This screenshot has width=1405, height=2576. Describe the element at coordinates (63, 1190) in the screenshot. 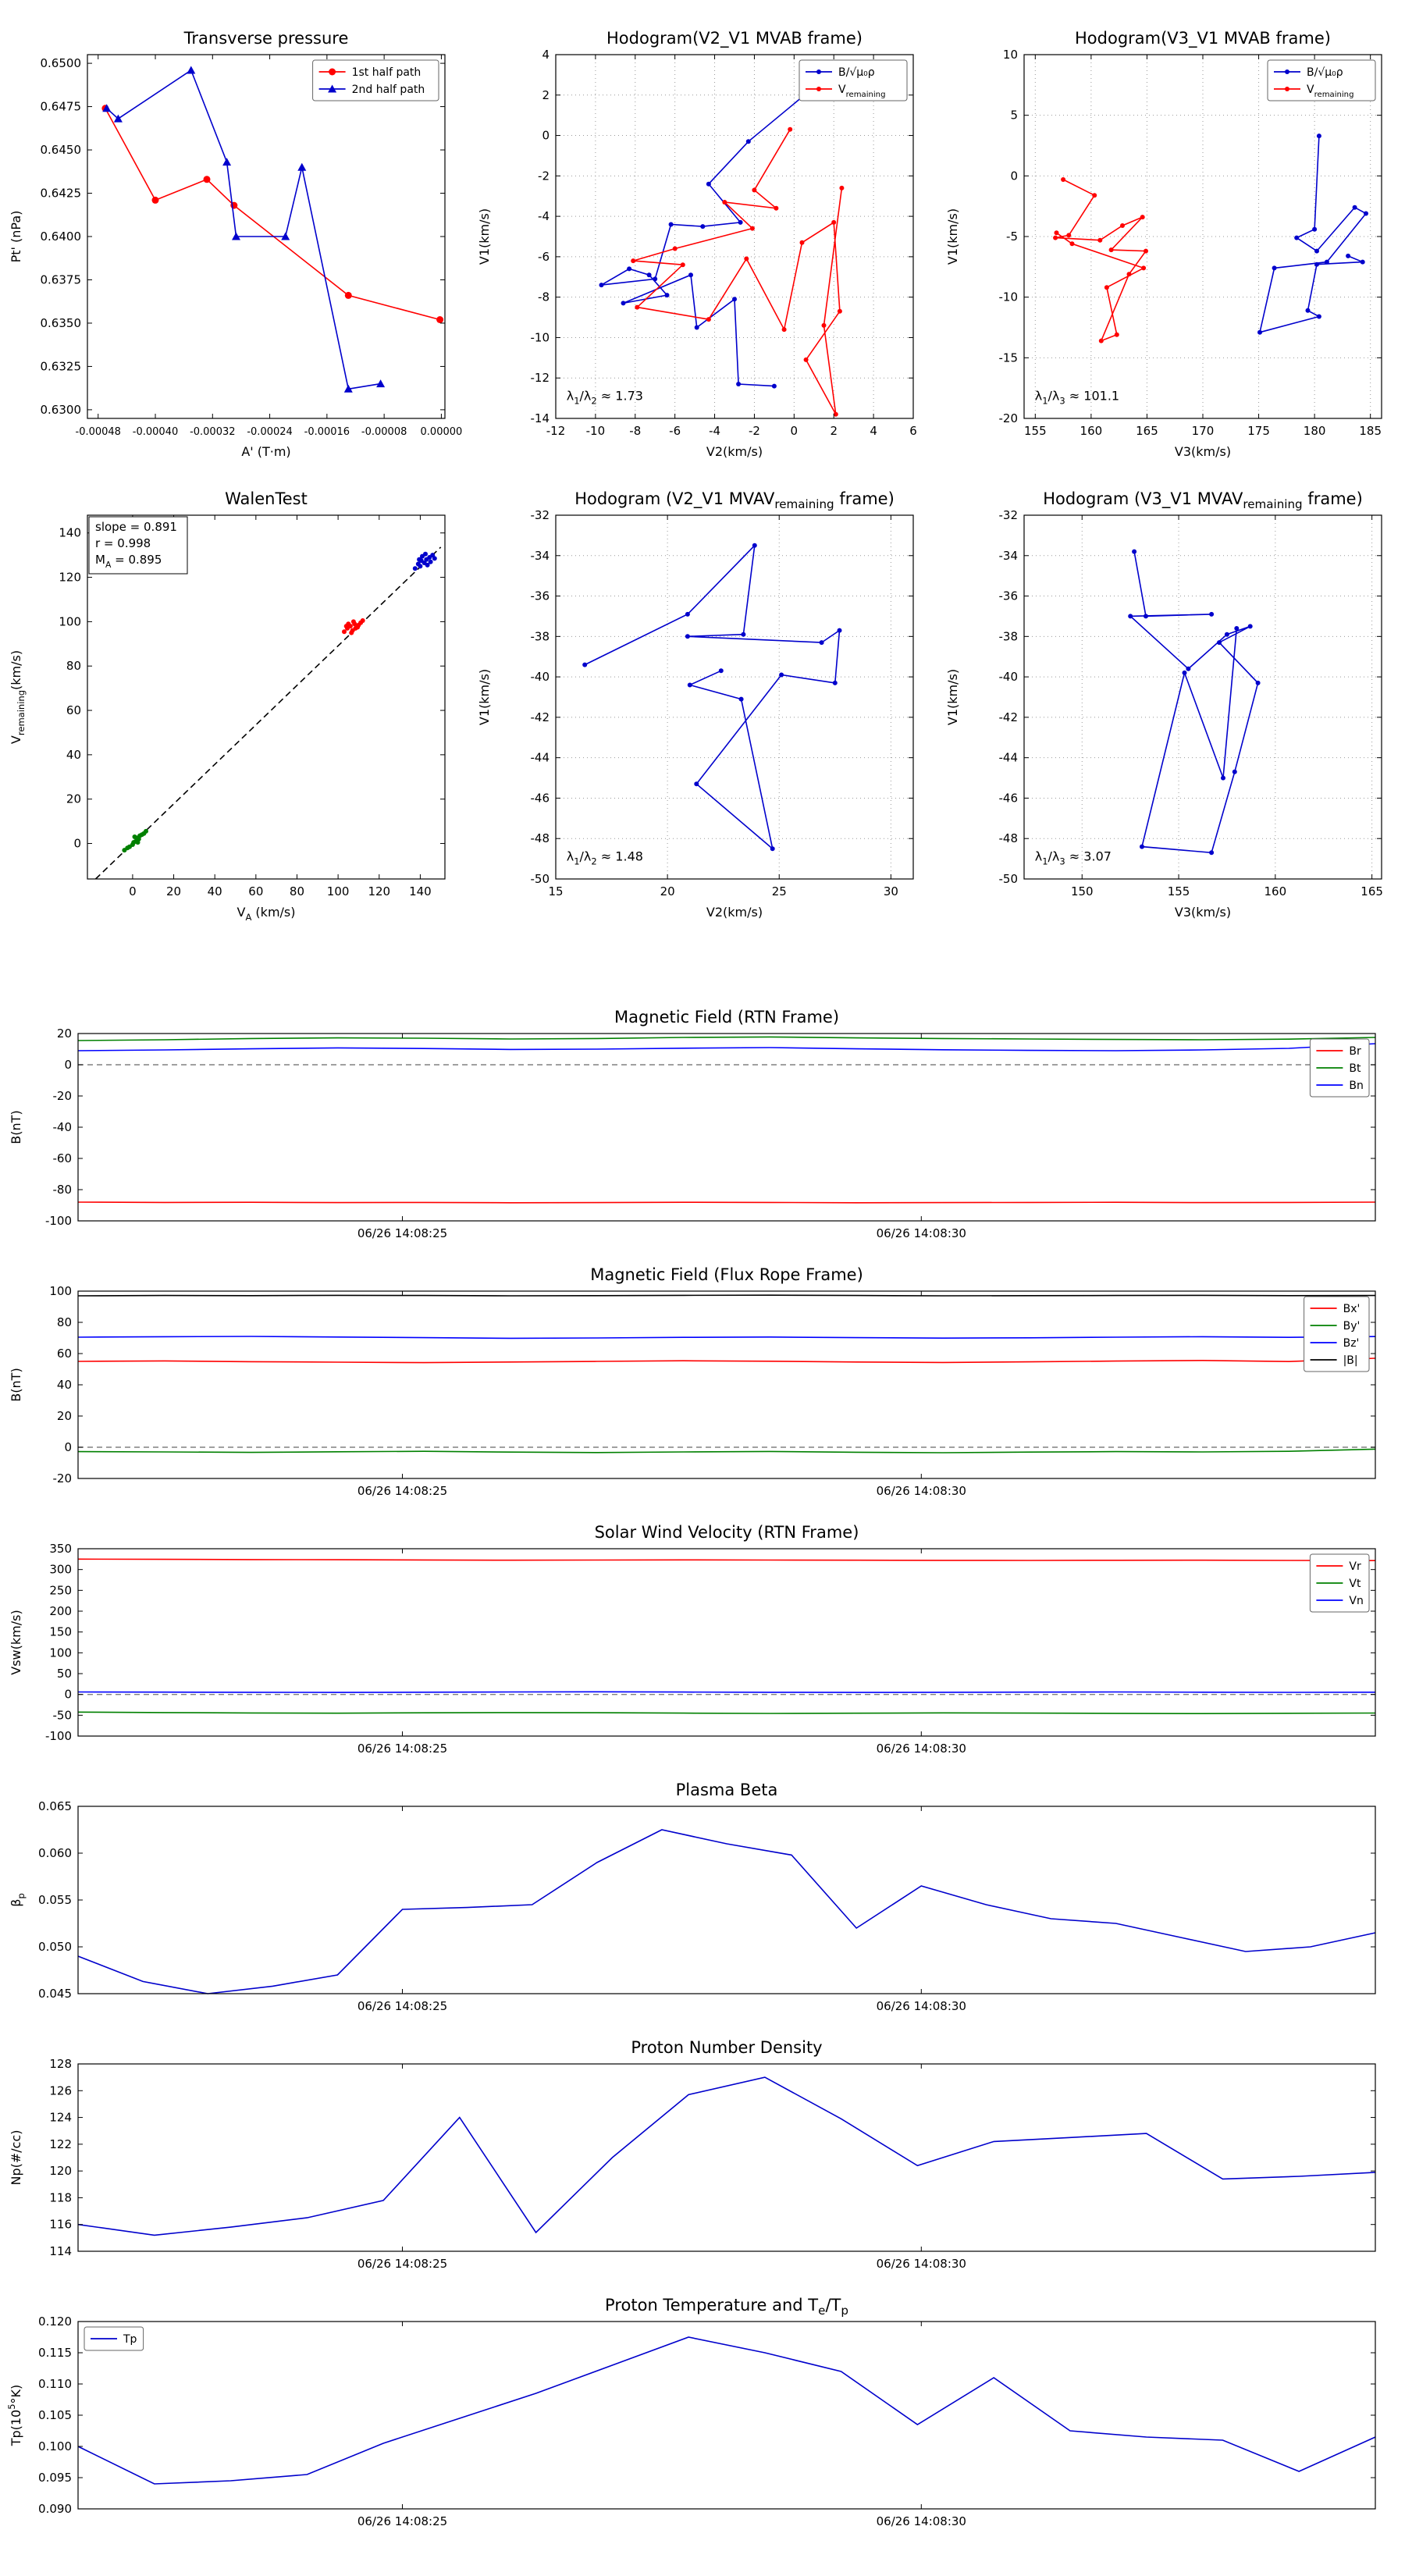

I see `svg-text: -80` at that location.